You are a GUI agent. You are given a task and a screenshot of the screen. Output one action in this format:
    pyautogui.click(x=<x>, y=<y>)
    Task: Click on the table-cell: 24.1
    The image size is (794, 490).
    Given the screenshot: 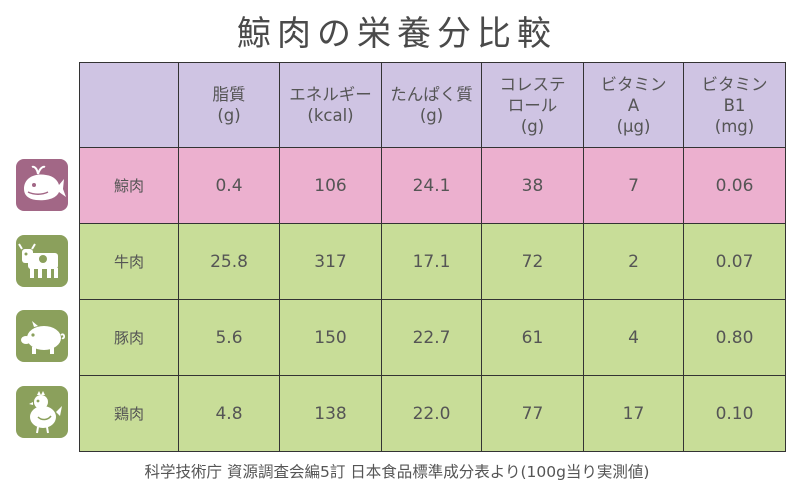 What is the action you would take?
    pyautogui.click(x=431, y=185)
    